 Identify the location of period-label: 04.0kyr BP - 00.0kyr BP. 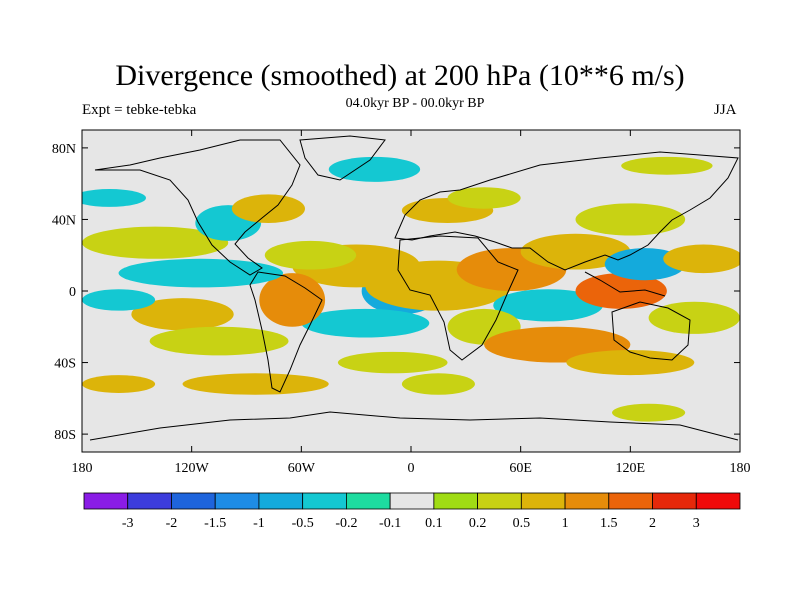
(415, 103).